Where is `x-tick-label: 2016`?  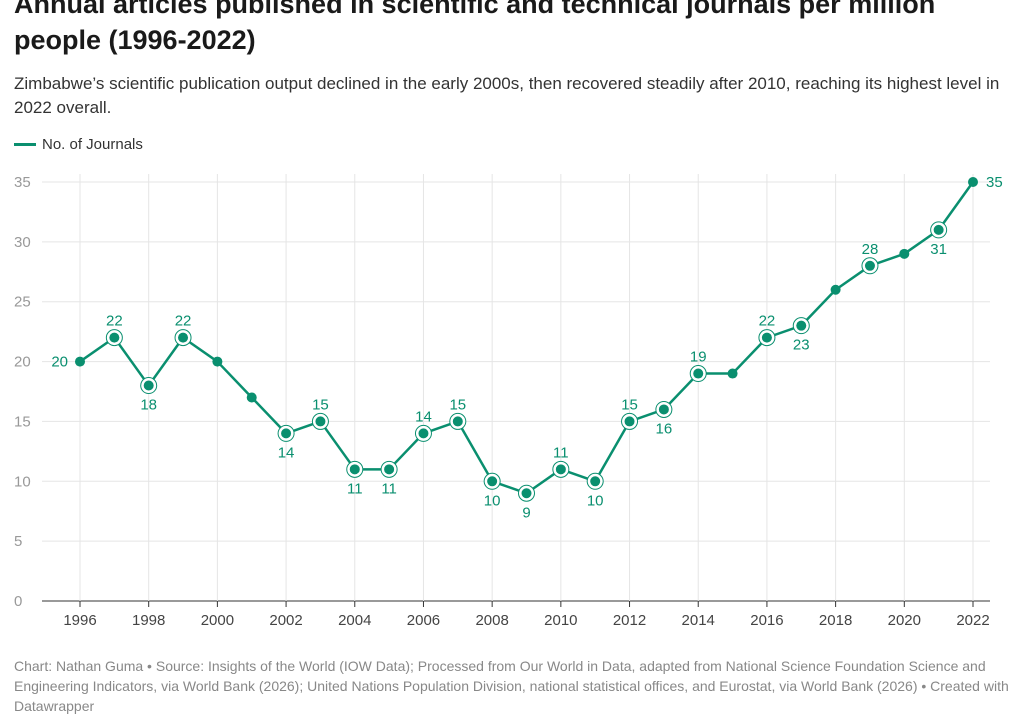
x-tick-label: 2016 is located at coordinates (766, 620).